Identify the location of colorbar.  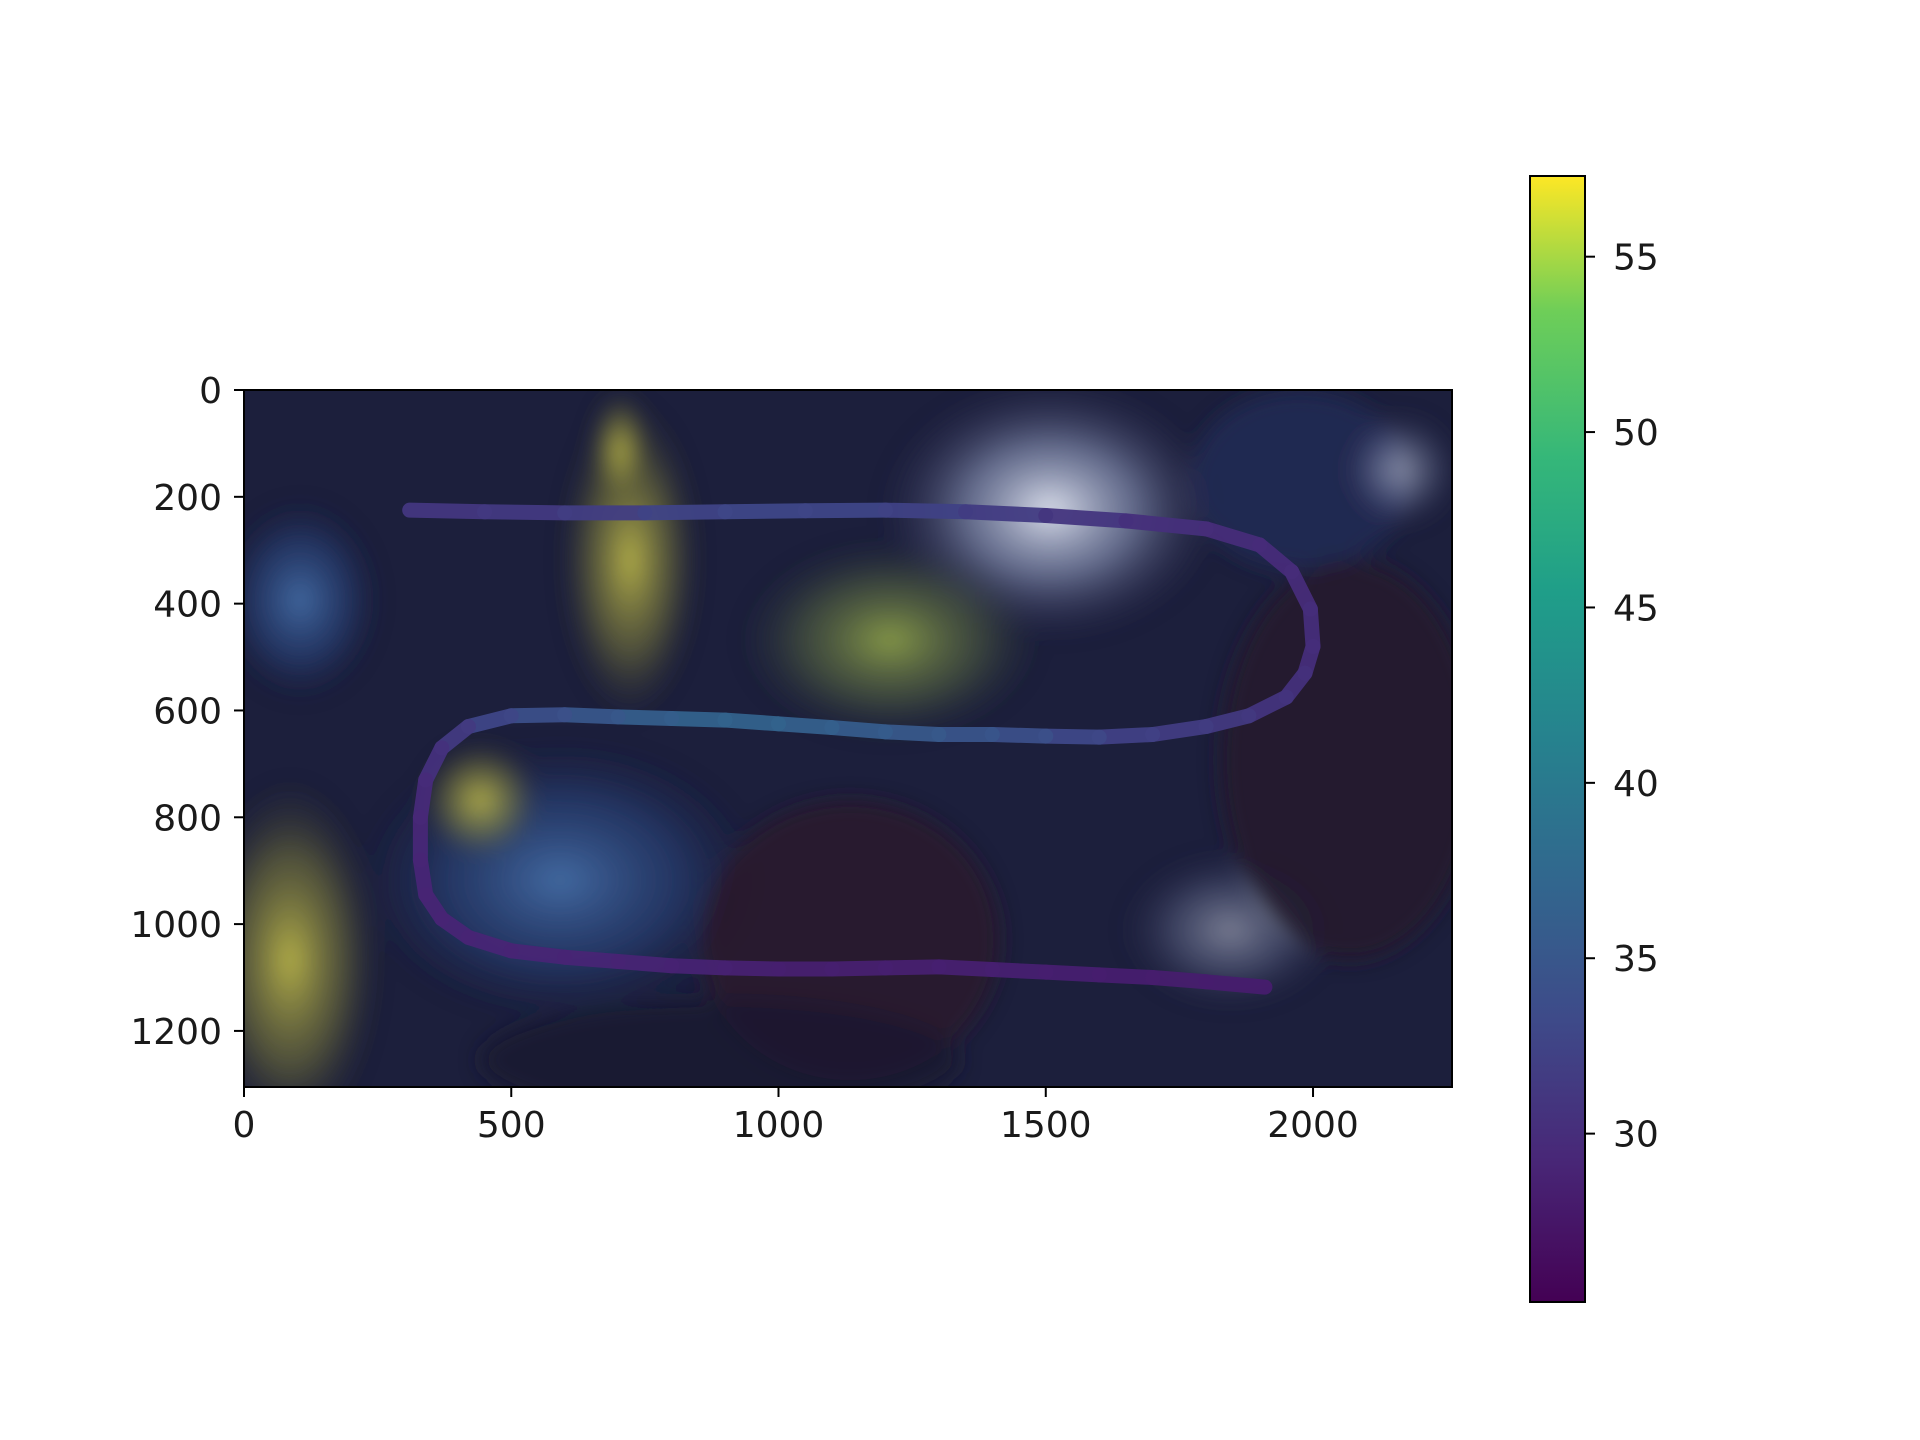
(1557, 739).